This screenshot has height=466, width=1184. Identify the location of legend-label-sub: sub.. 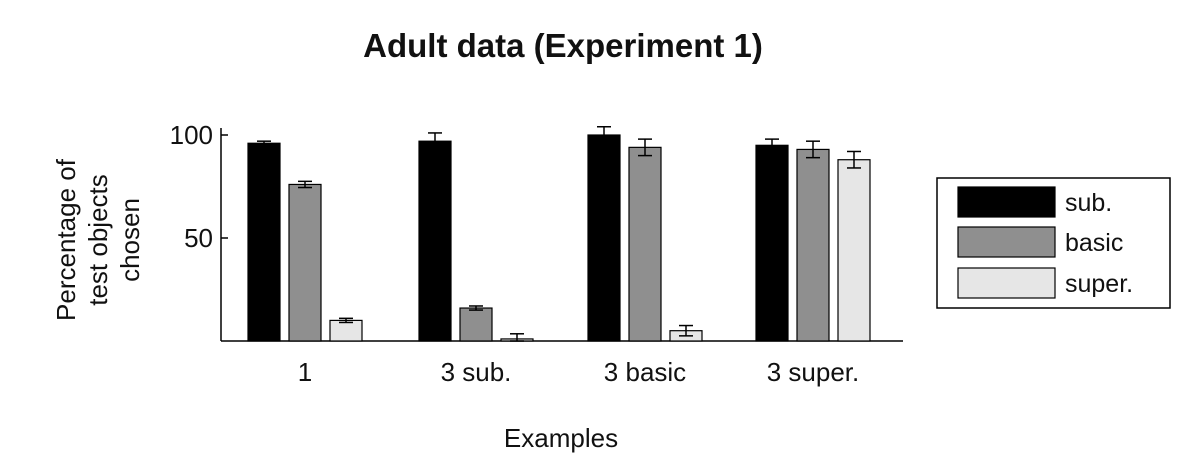
(1088, 203).